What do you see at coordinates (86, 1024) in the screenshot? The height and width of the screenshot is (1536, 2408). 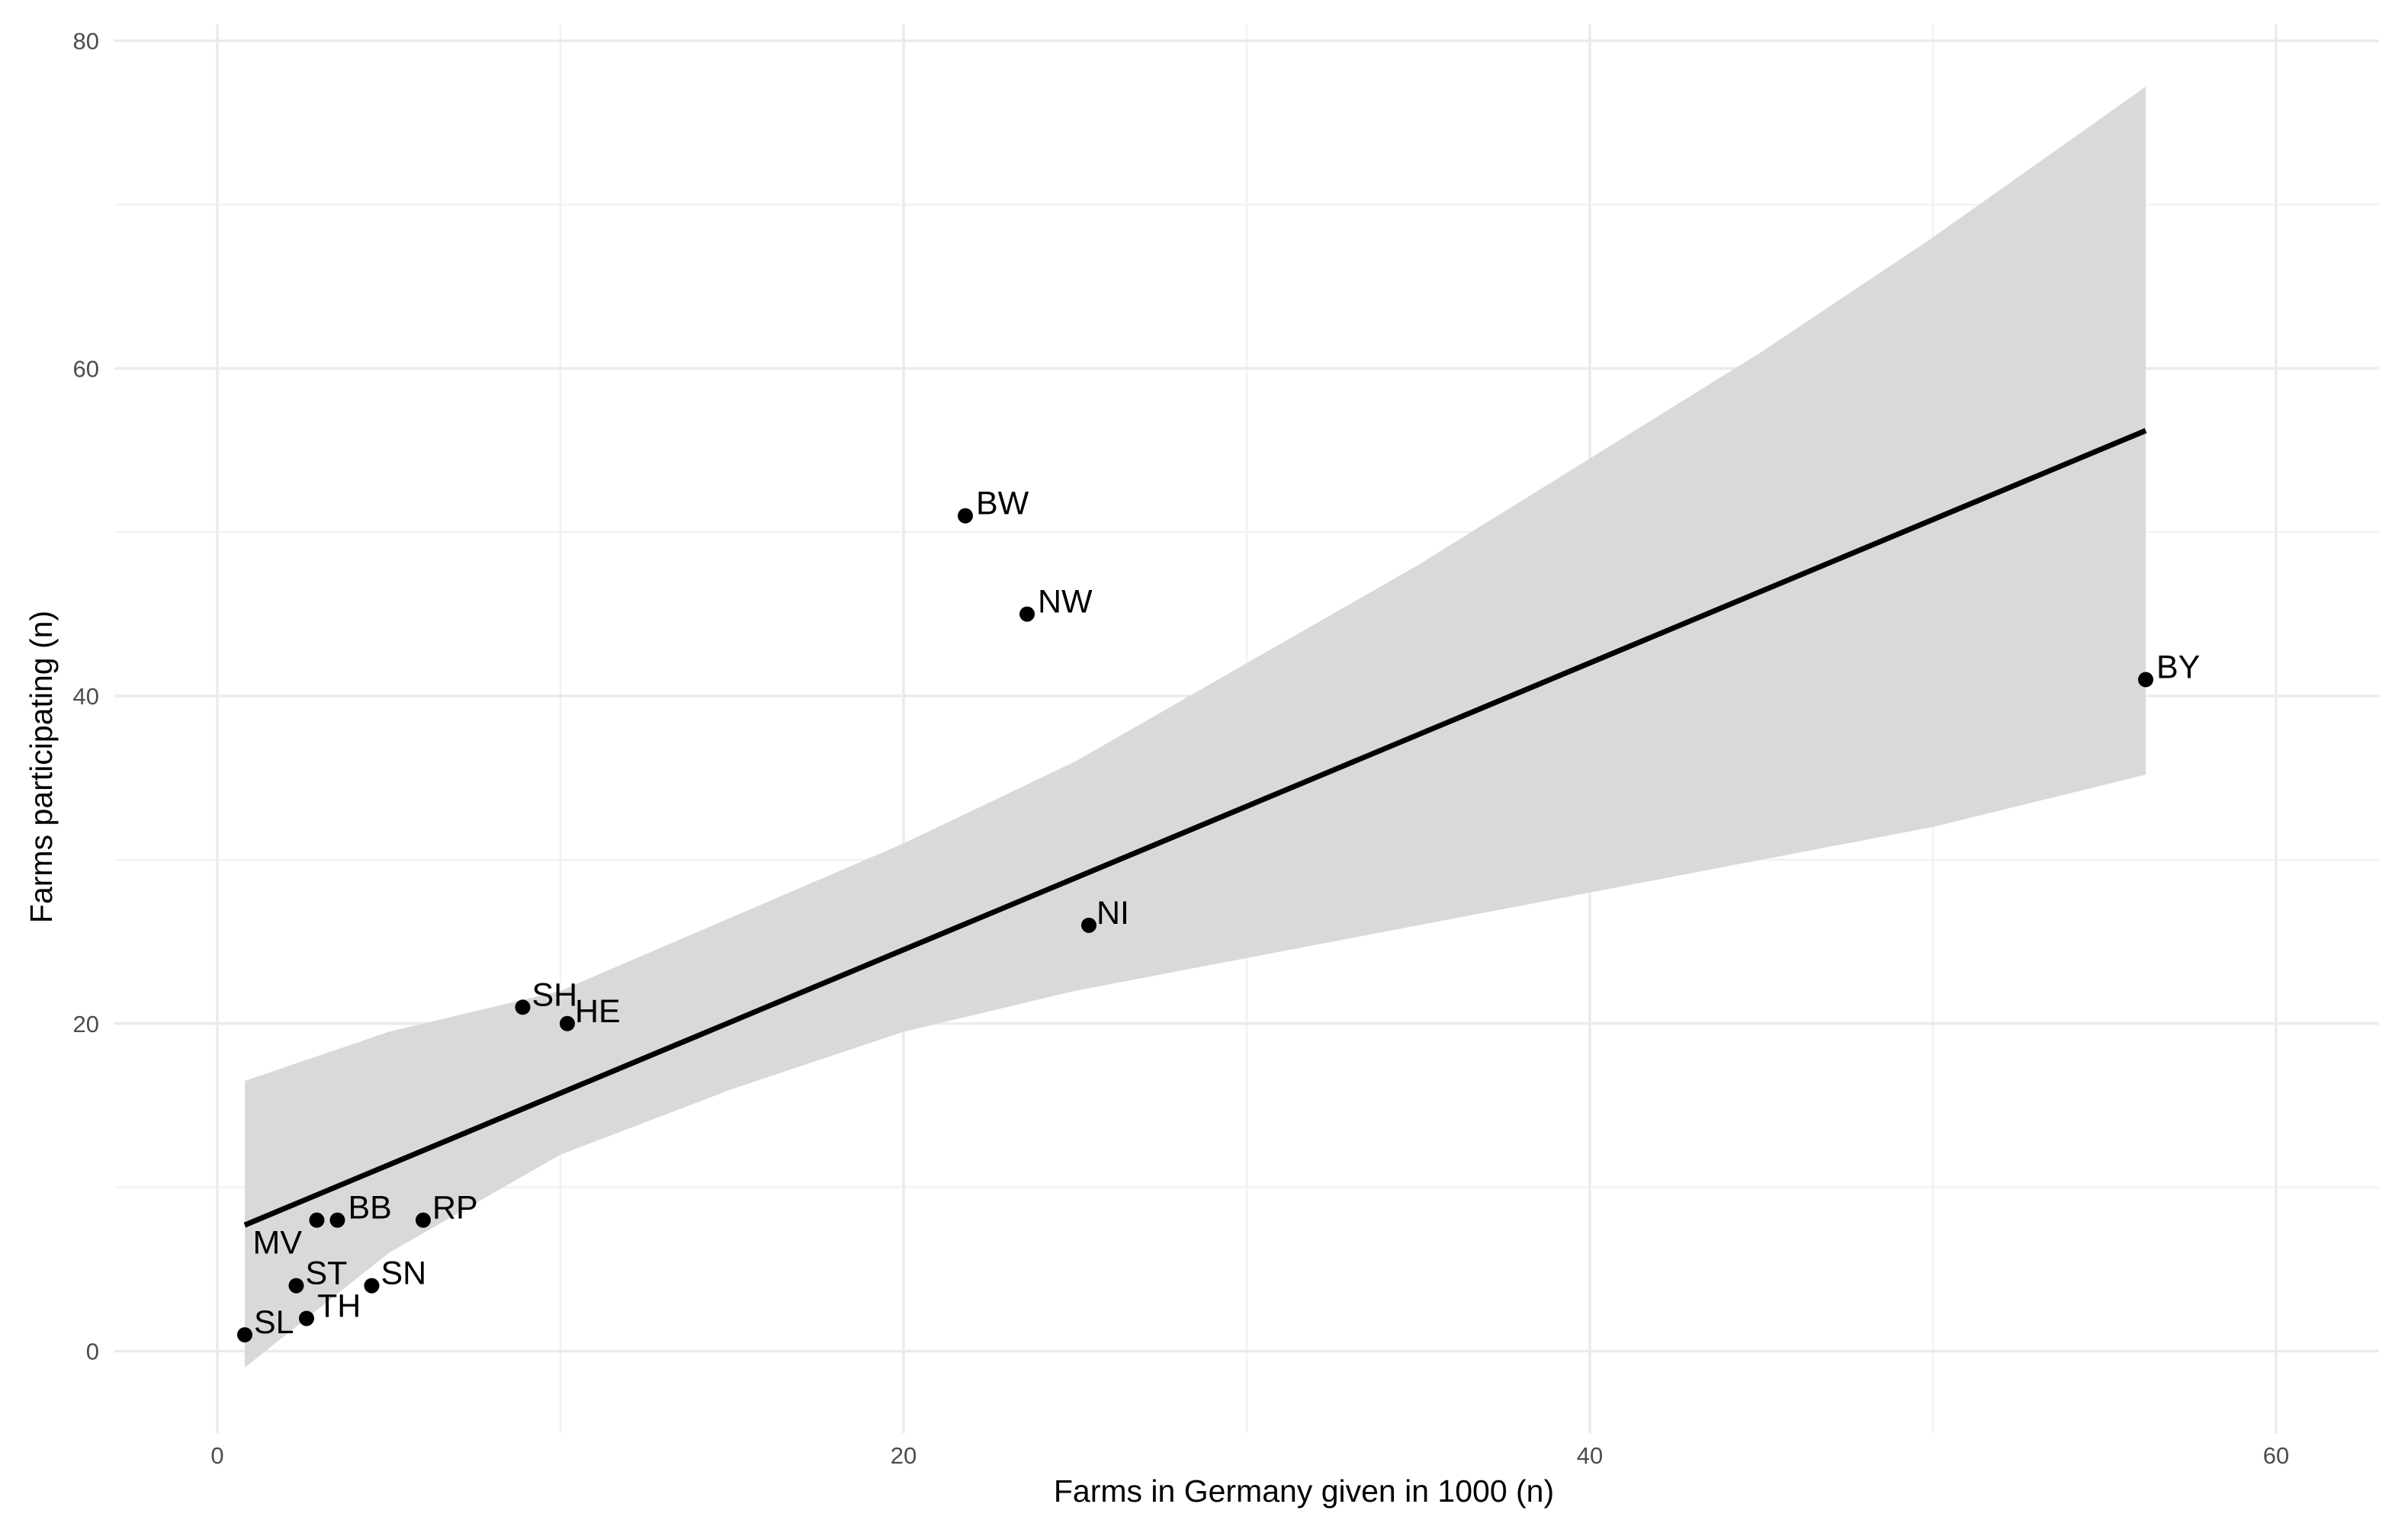 I see `y-tick-label: 20` at bounding box center [86, 1024].